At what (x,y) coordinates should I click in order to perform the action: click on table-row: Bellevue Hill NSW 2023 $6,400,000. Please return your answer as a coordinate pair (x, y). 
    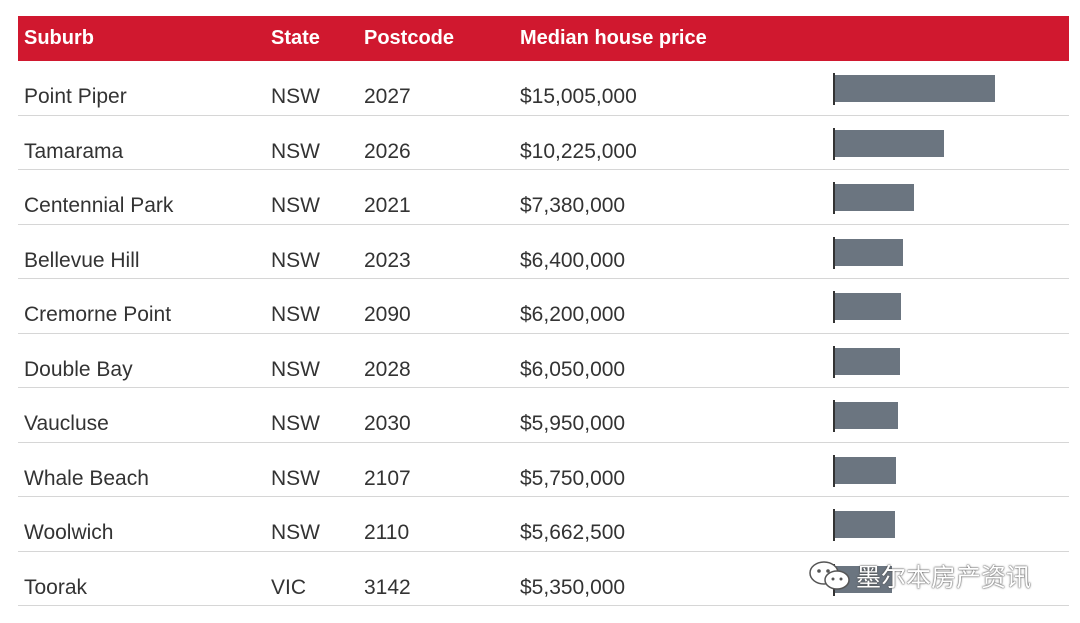
    Looking at the image, I should click on (543, 252).